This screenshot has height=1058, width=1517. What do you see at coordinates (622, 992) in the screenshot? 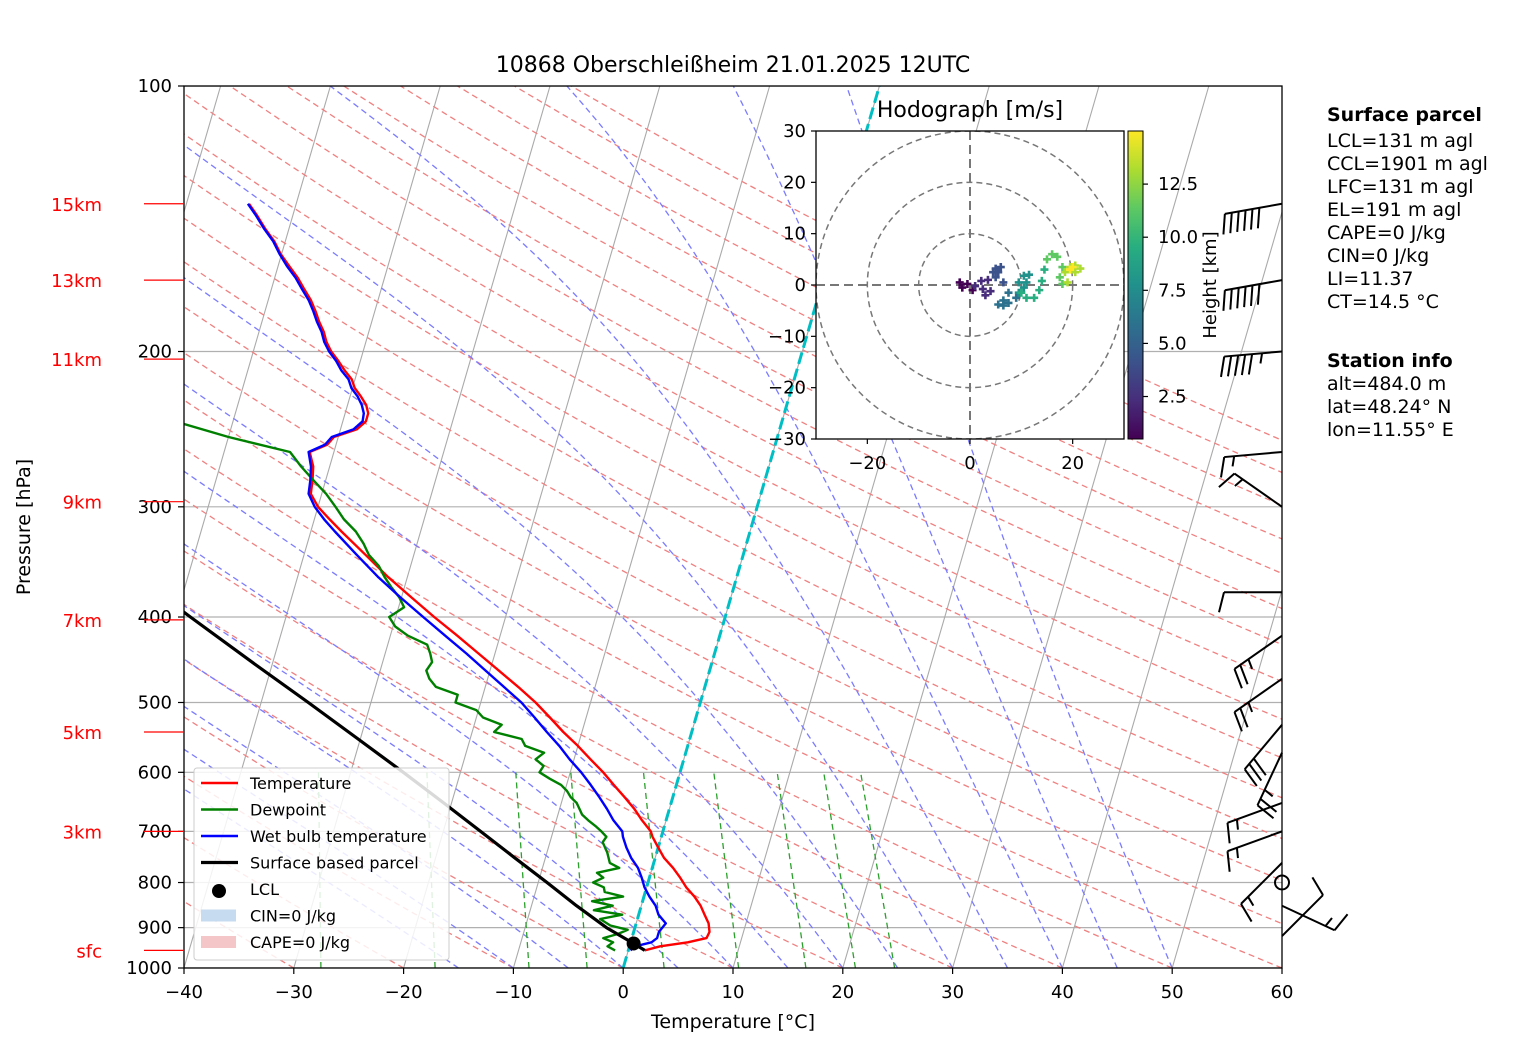
I see `x-tick-label: 0` at bounding box center [622, 992].